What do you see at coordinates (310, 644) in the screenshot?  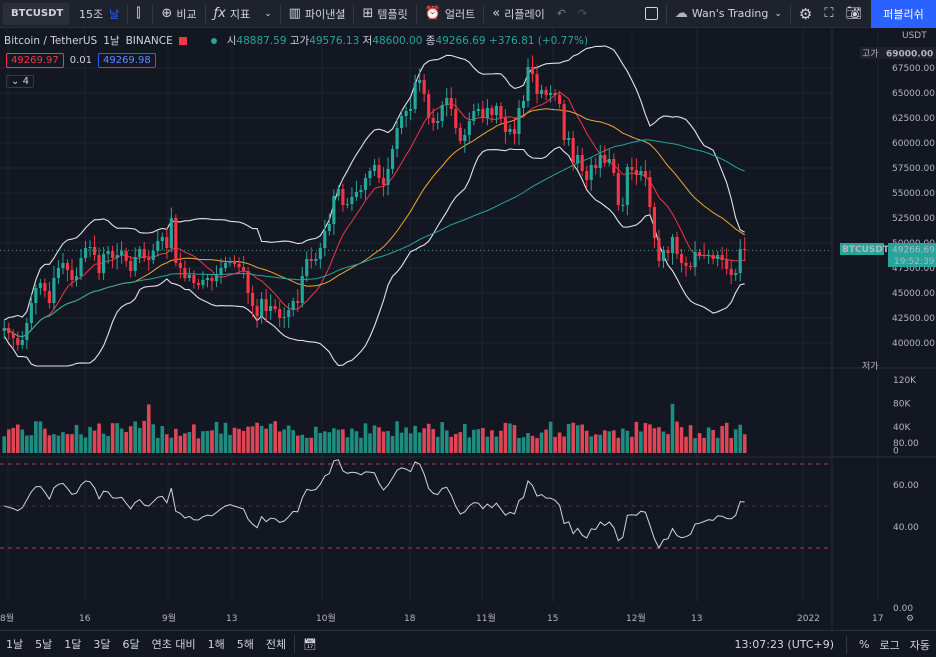 I see `goto-date-button: 📅︎` at bounding box center [310, 644].